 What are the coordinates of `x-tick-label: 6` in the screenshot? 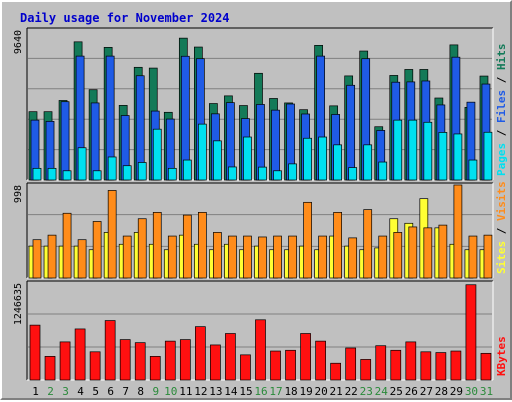 It's located at (110, 391).